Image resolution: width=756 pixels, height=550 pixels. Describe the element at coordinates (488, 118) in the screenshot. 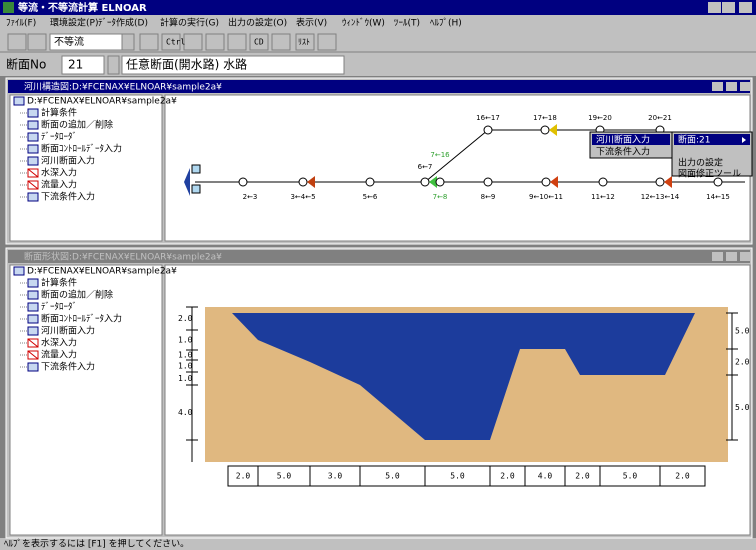

I see `node-label: 16←17` at that location.